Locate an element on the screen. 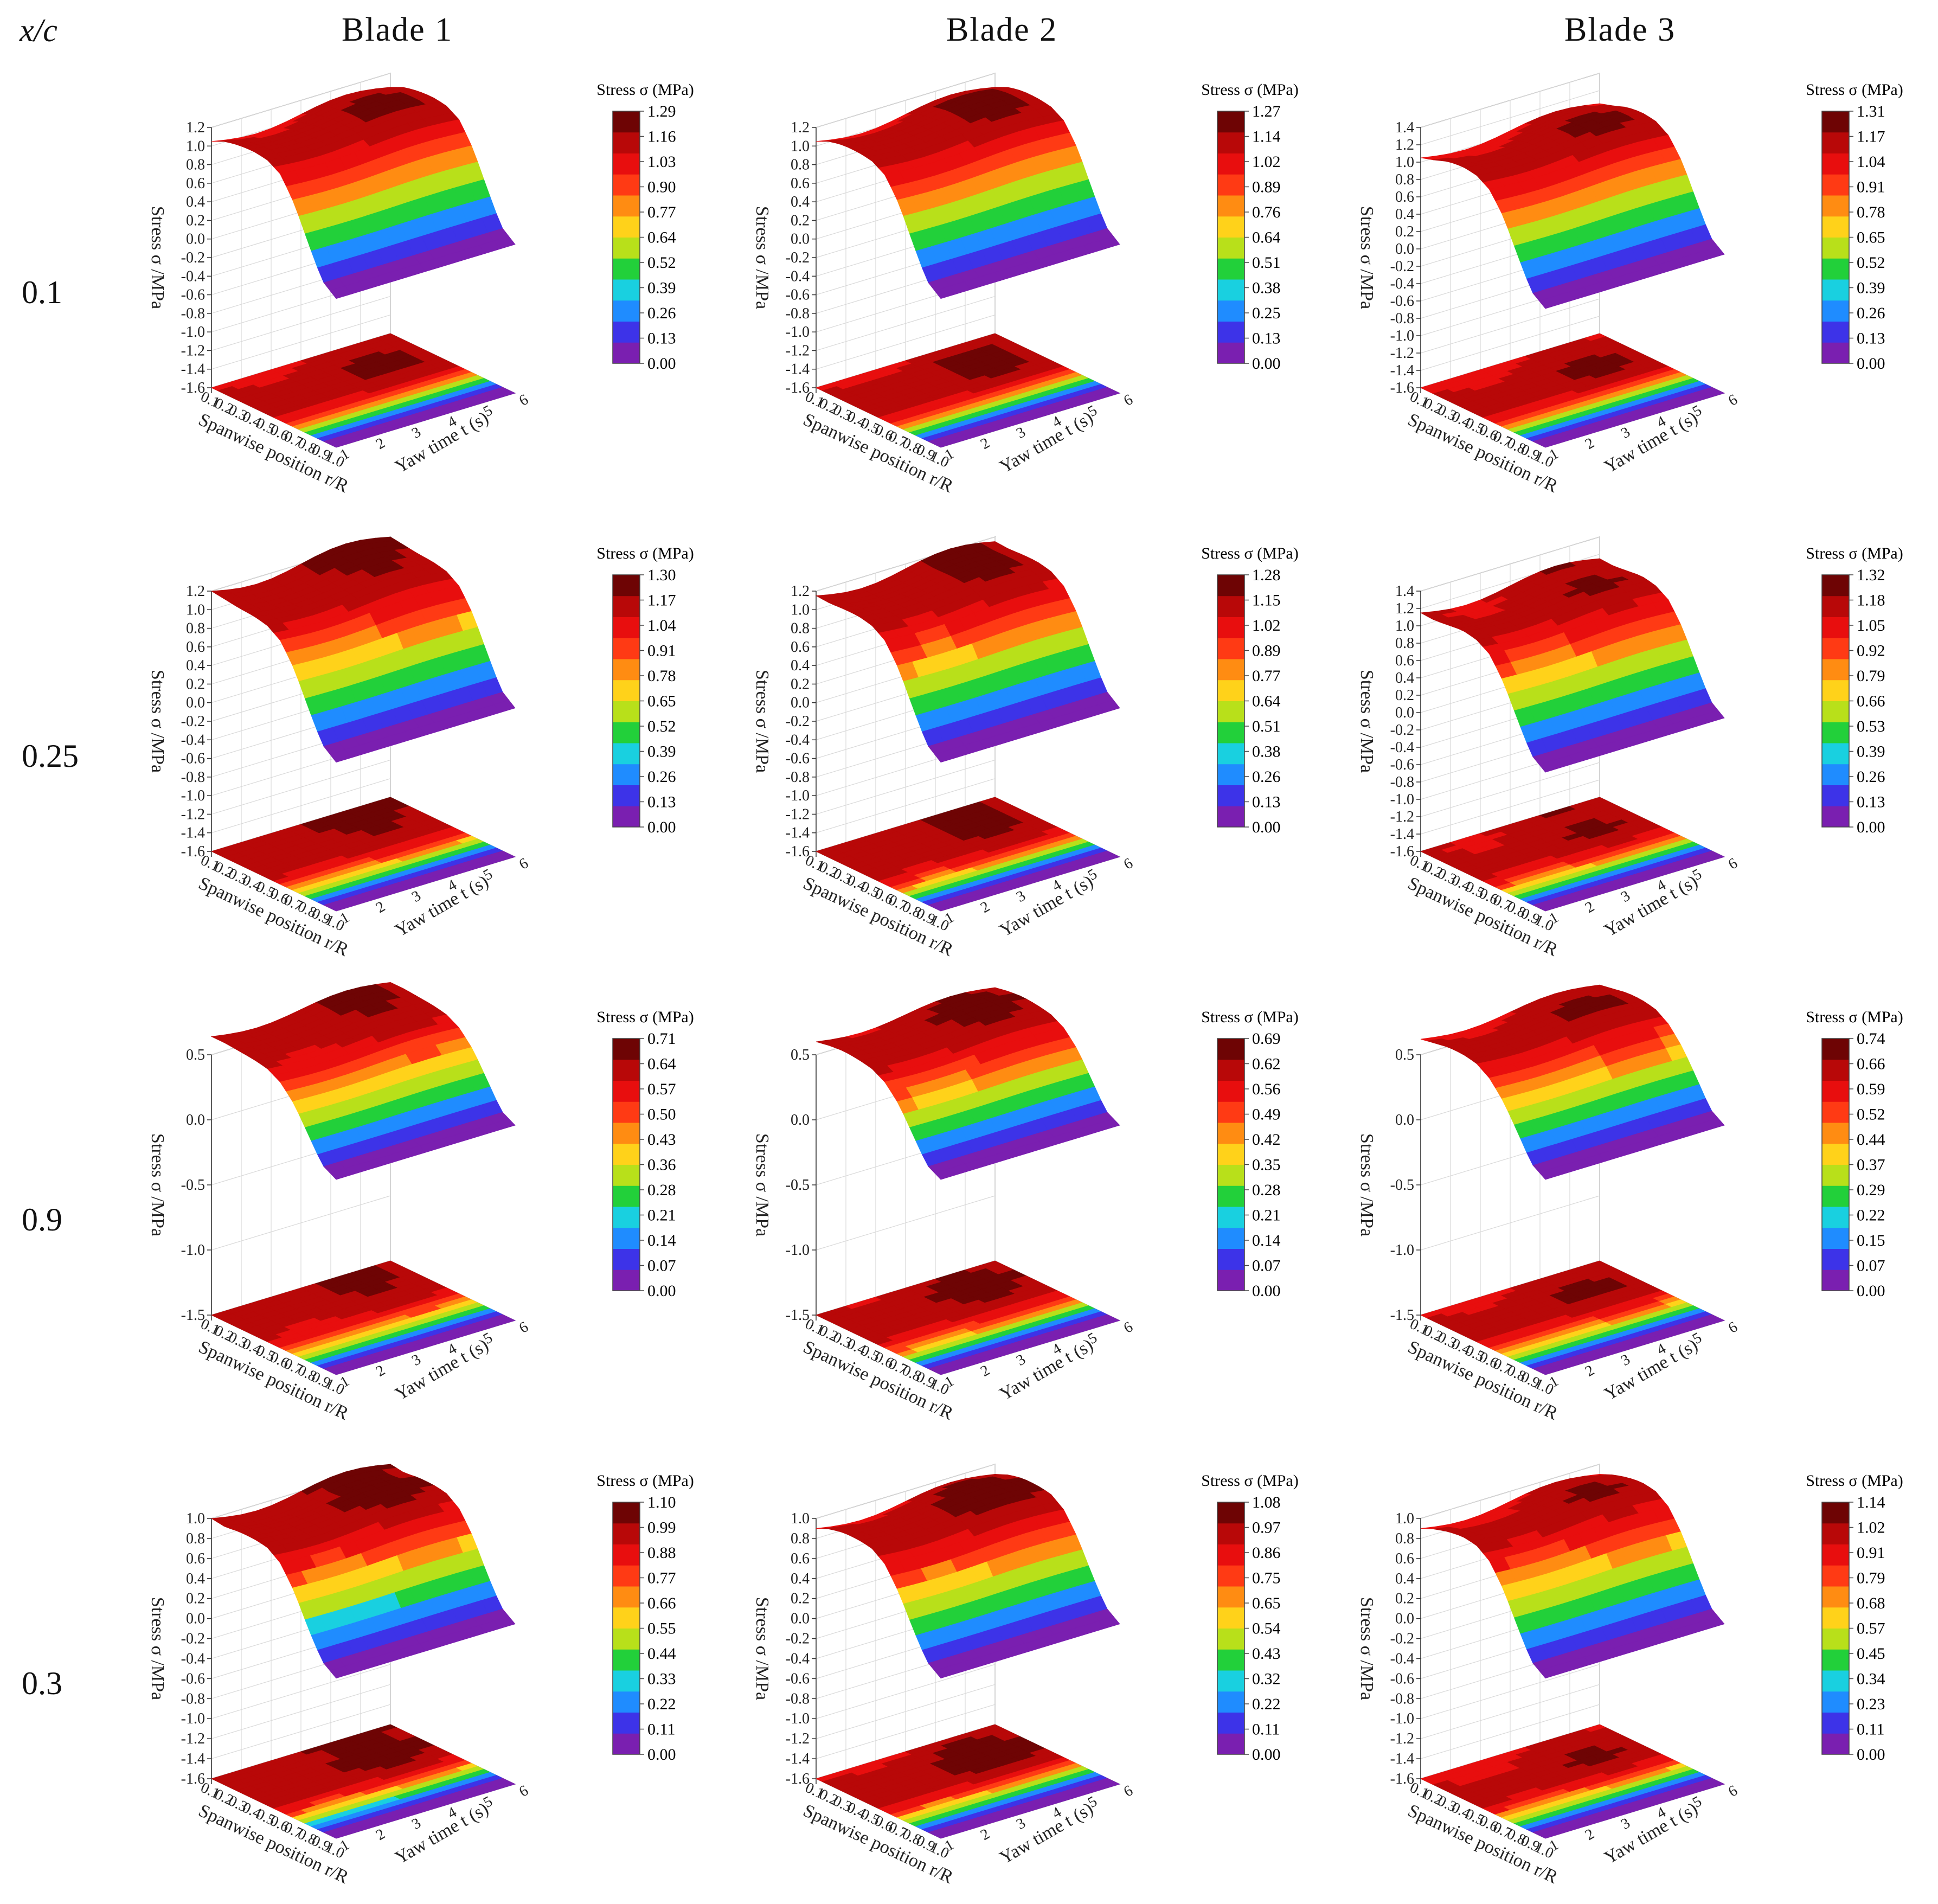  colorbar-tick-label: 1.28 is located at coordinates (1266, 575).